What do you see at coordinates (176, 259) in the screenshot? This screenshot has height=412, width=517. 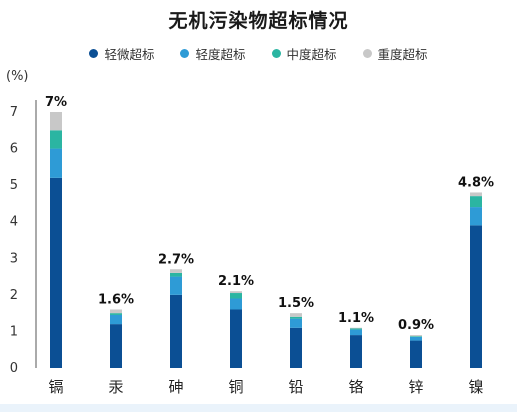 I see `data-label: 2.7%` at bounding box center [176, 259].